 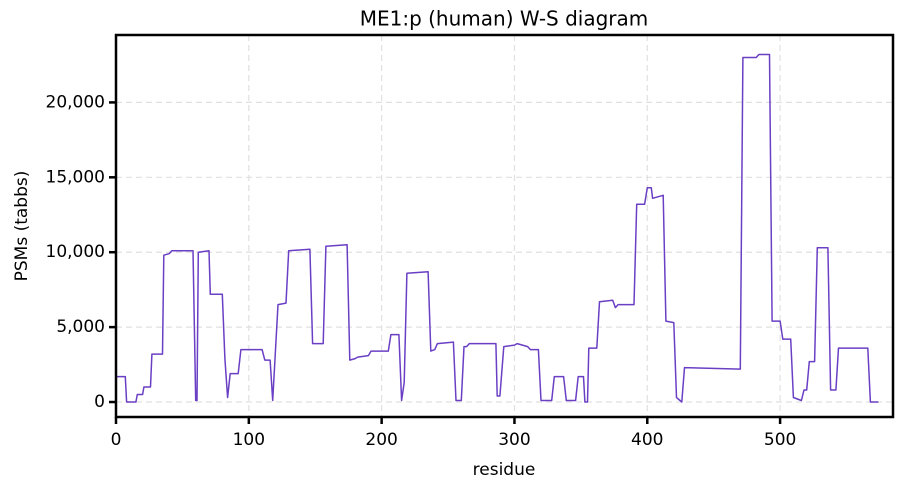 What do you see at coordinates (99, 402) in the screenshot?
I see `y-tick-label: 0` at bounding box center [99, 402].